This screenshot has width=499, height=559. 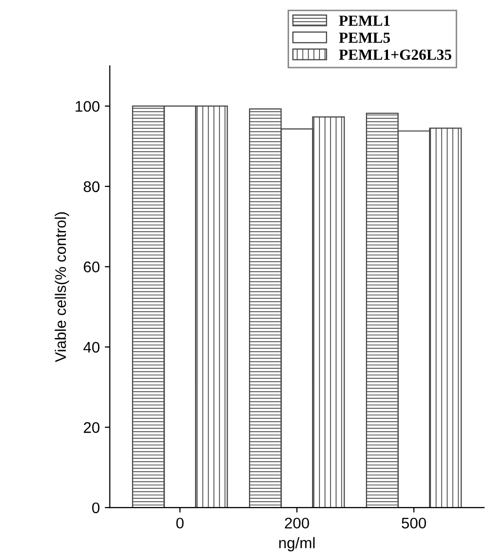 I want to click on x-tick-label: 0, so click(x=180, y=523).